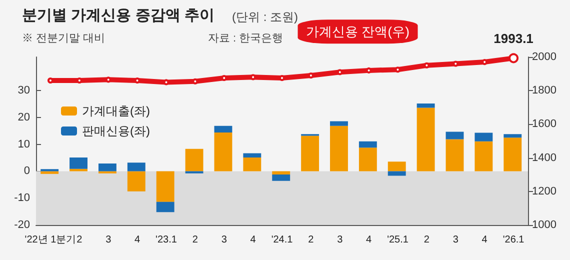  Describe the element at coordinates (358, 32) in the screenshot. I see `text: 가계신용 잔액(우)` at that location.